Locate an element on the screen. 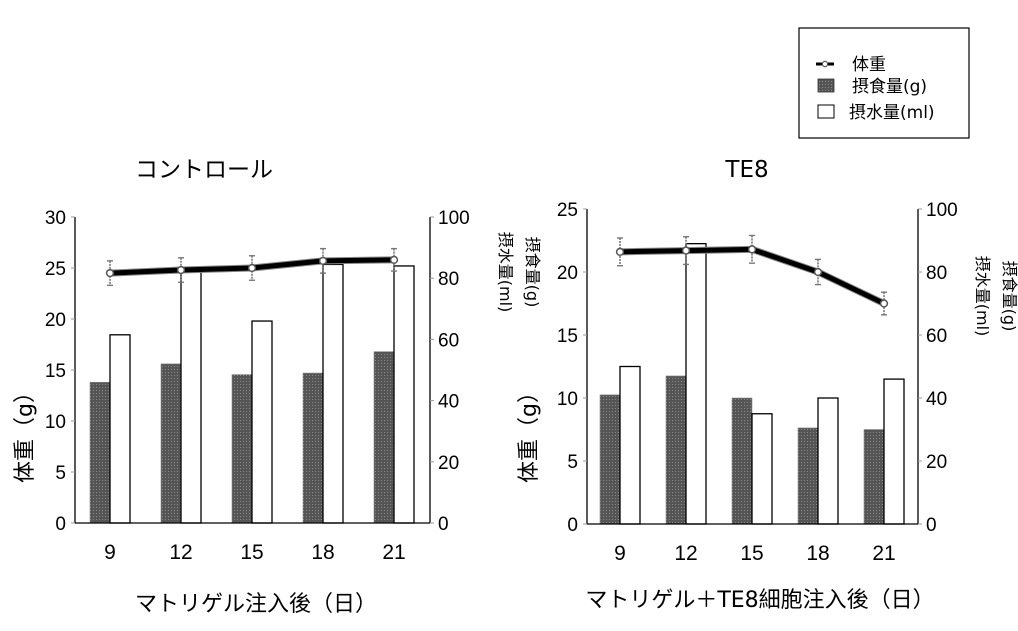 The width and height of the screenshot is (1018, 631). x-axis-label: マトリゲル＋TE8細胞注入後（日） is located at coordinates (759, 600).